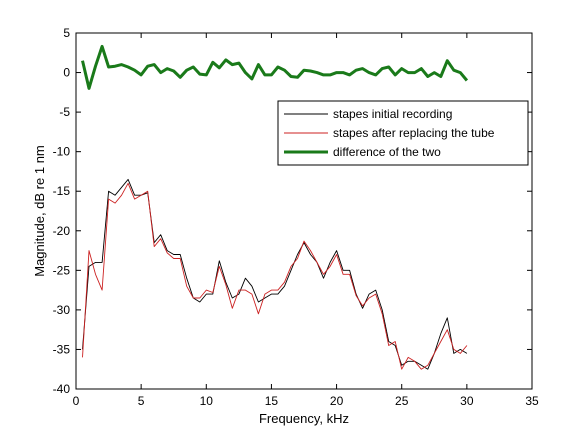 The image size is (583, 437). Describe the element at coordinates (402, 401) in the screenshot. I see `x-tick-label: 25` at that location.